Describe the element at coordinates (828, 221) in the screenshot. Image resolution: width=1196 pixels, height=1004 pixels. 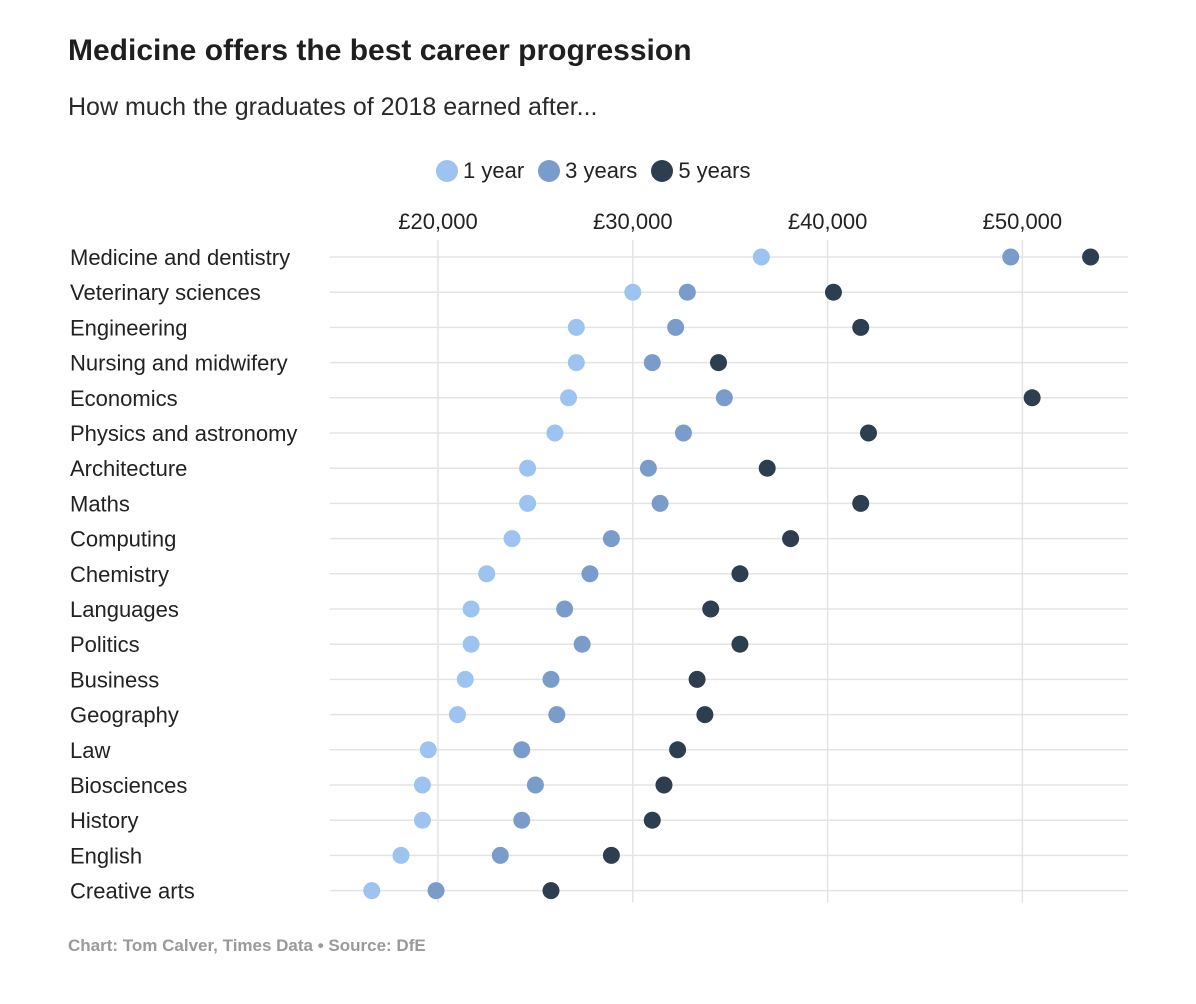
I see `x-tick-label-40000: £40,000` at that location.